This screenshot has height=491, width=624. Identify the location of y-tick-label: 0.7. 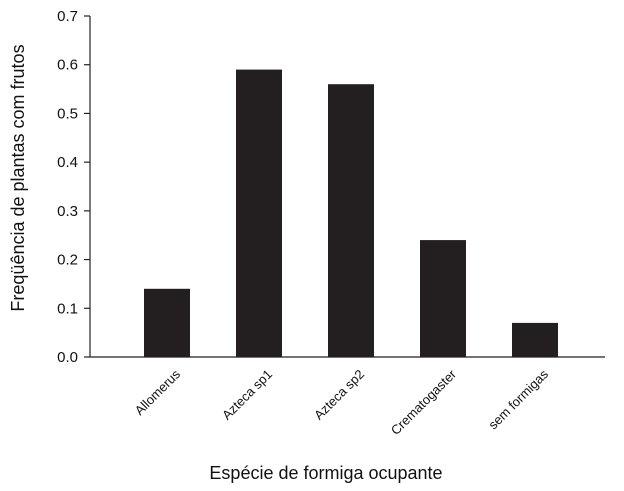
(67, 16).